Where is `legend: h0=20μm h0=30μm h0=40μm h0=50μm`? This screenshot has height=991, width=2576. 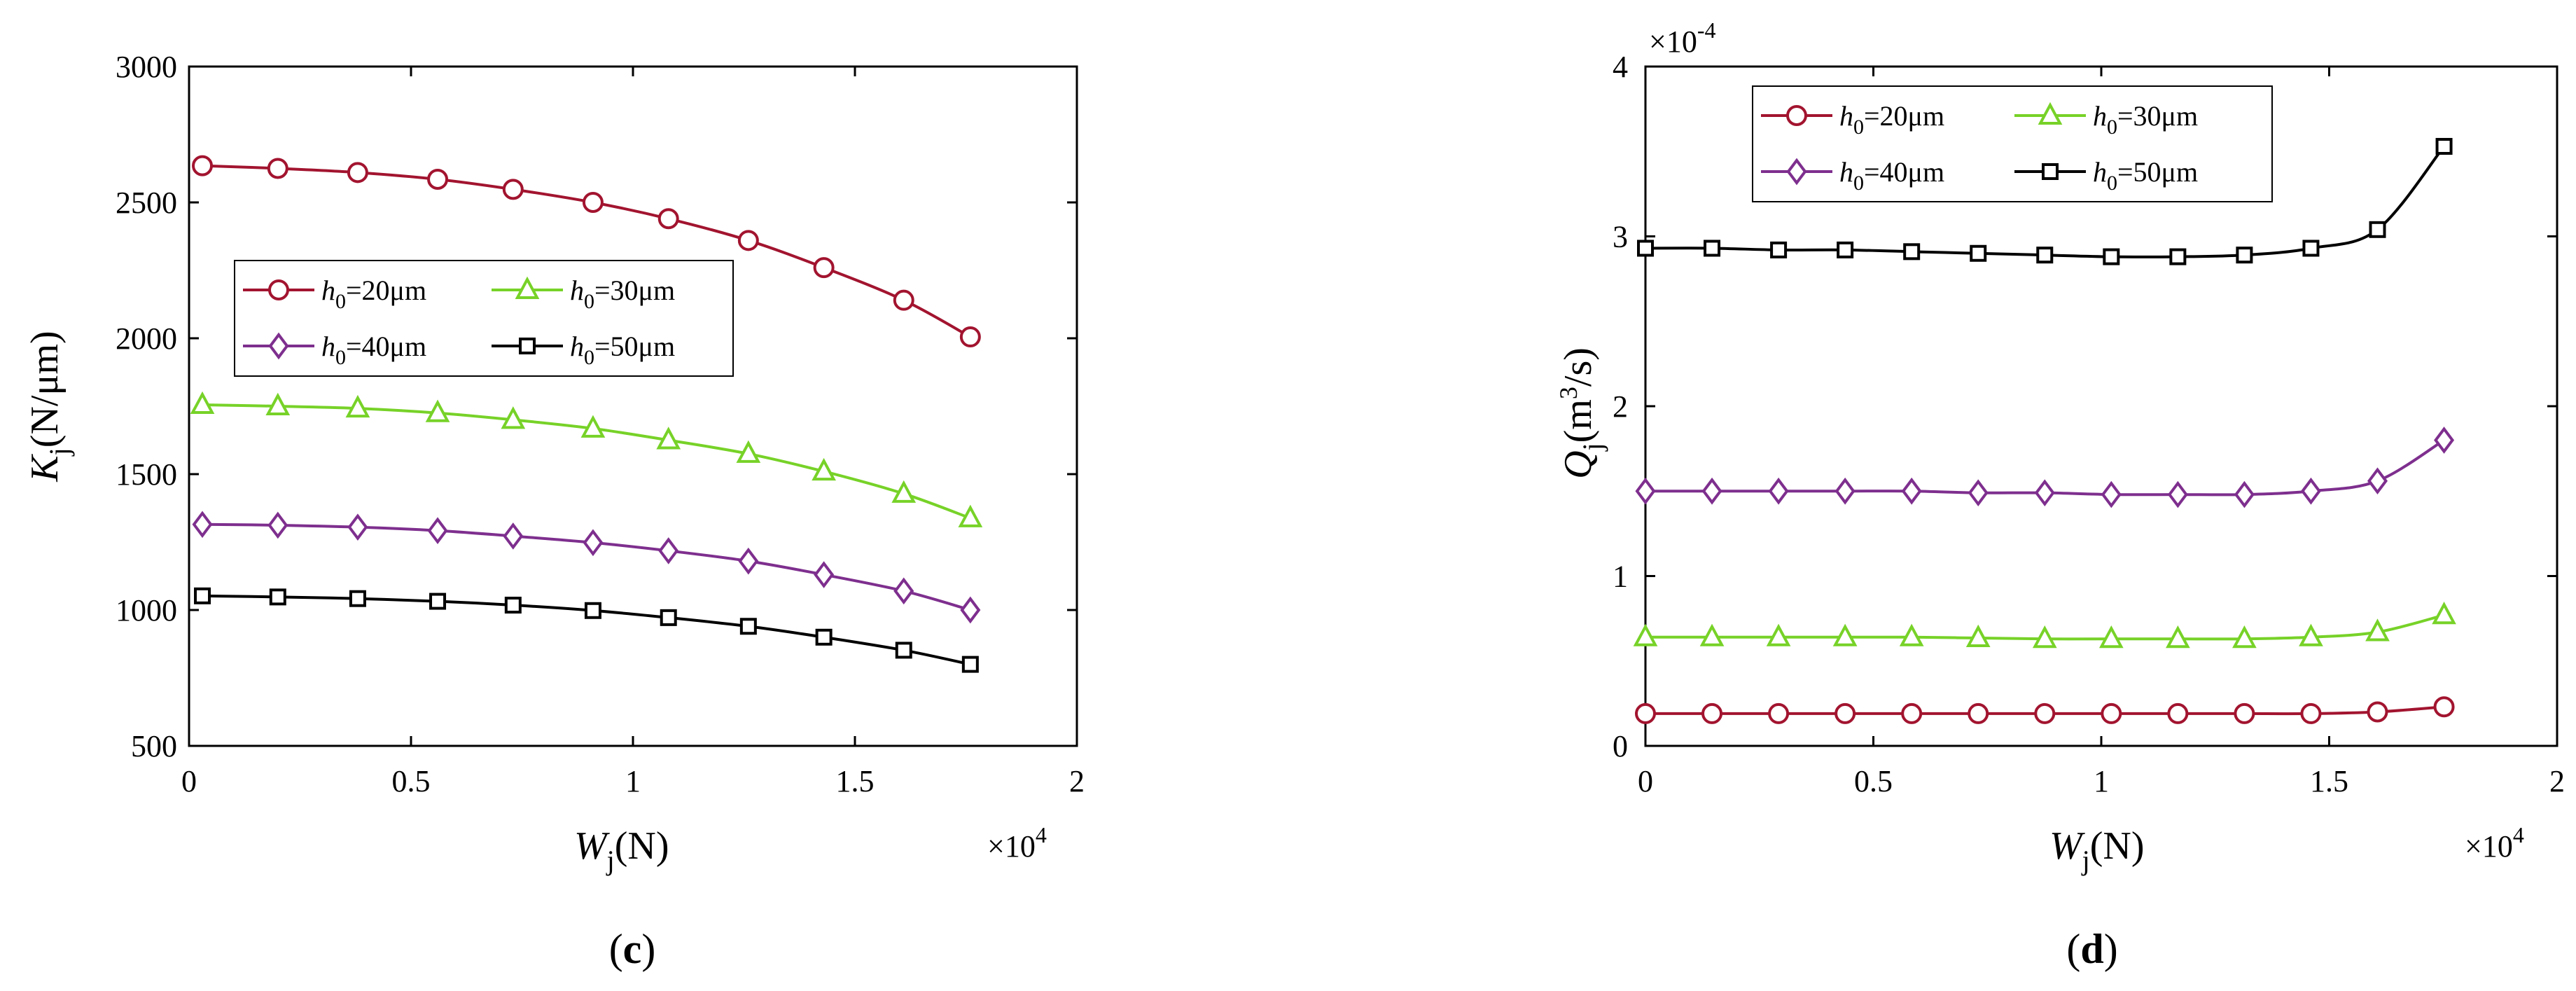
legend: h0=20μm h0=30μm h0=40μm h0=50μm is located at coordinates (484, 318).